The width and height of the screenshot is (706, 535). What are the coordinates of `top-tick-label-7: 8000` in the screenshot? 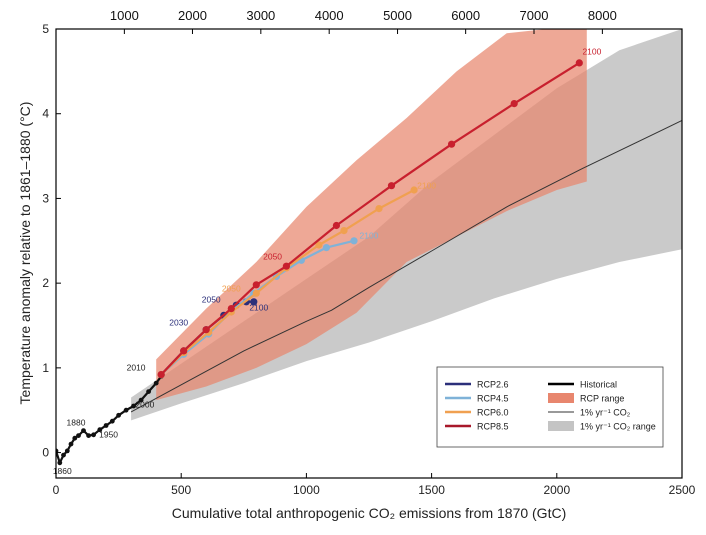 It's located at (602, 15).